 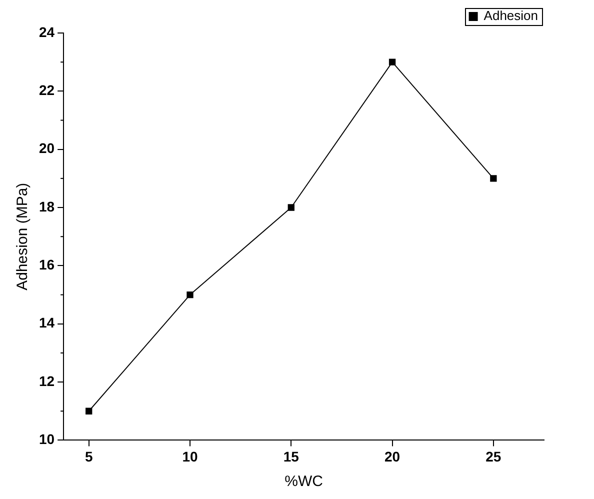 I want to click on x-tick-label: 10, so click(x=190, y=456).